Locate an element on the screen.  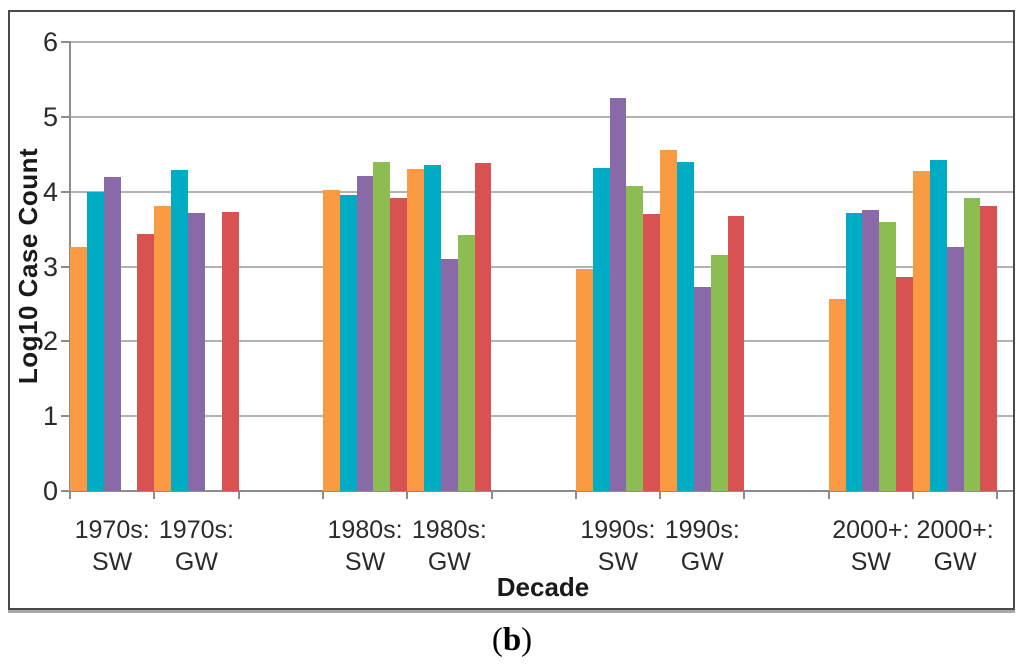
caption-paren-open: ( is located at coordinates (497, 640).